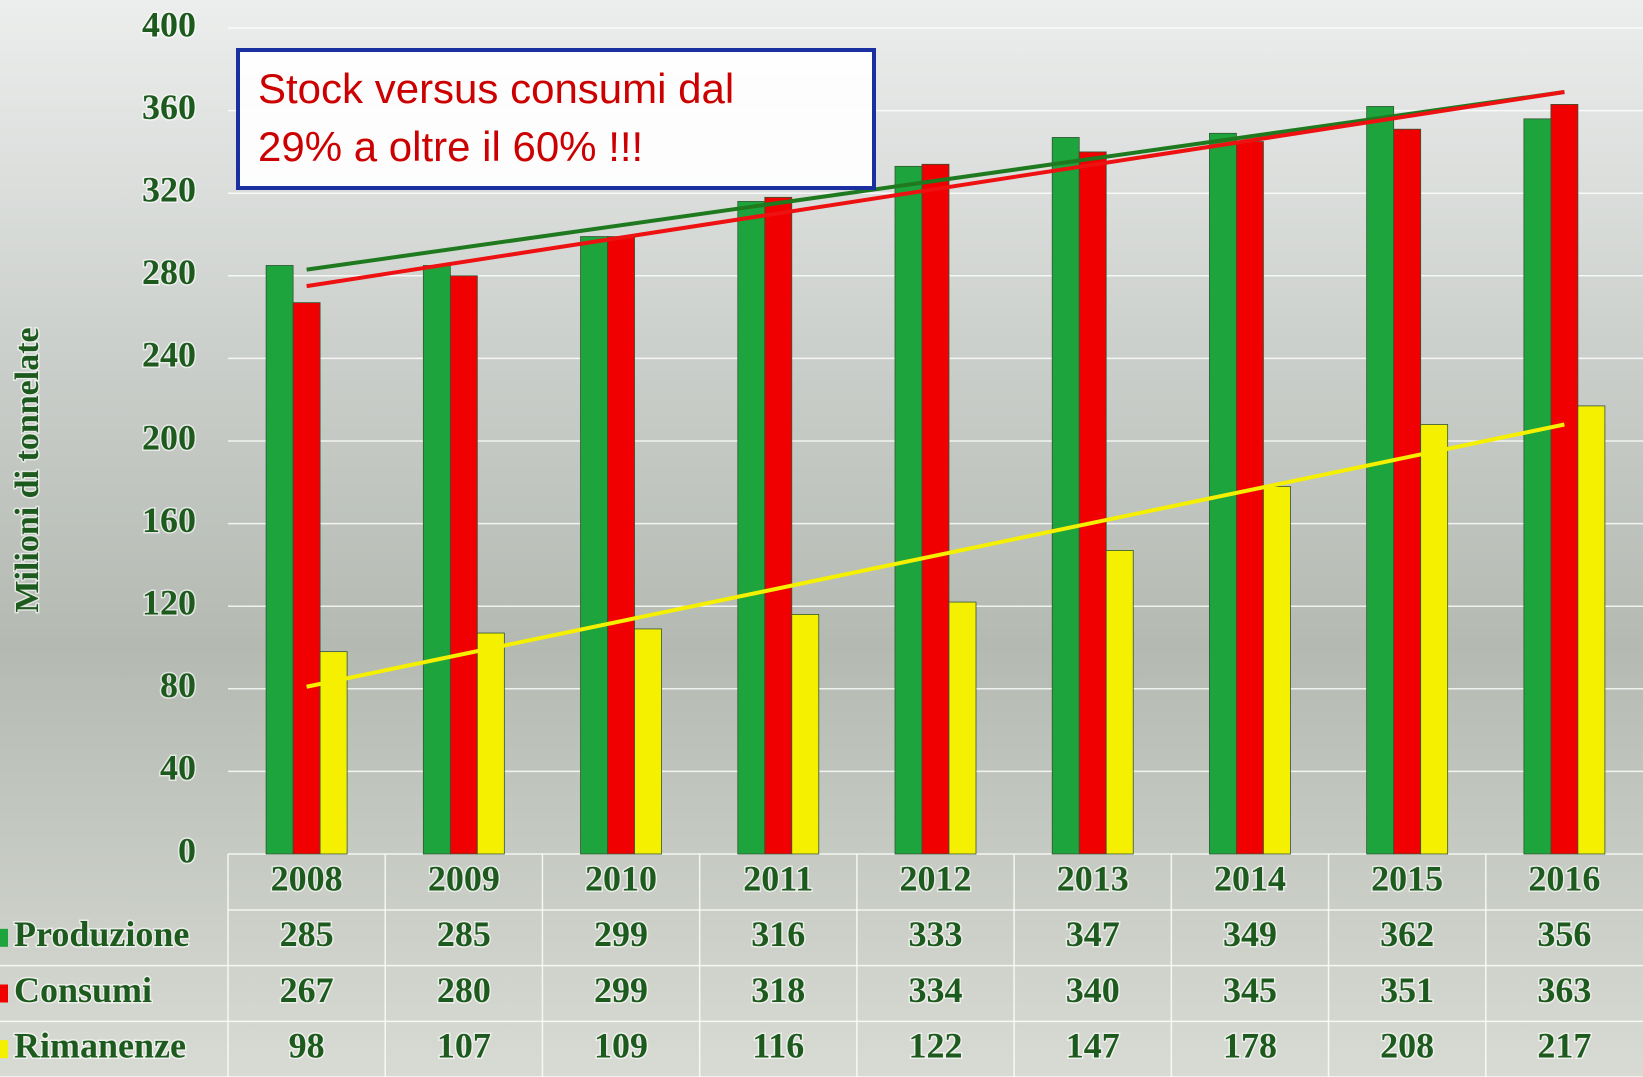 The width and height of the screenshot is (1643, 1077). Describe the element at coordinates (1250, 934) in the screenshot. I see `table-value: 349` at that location.